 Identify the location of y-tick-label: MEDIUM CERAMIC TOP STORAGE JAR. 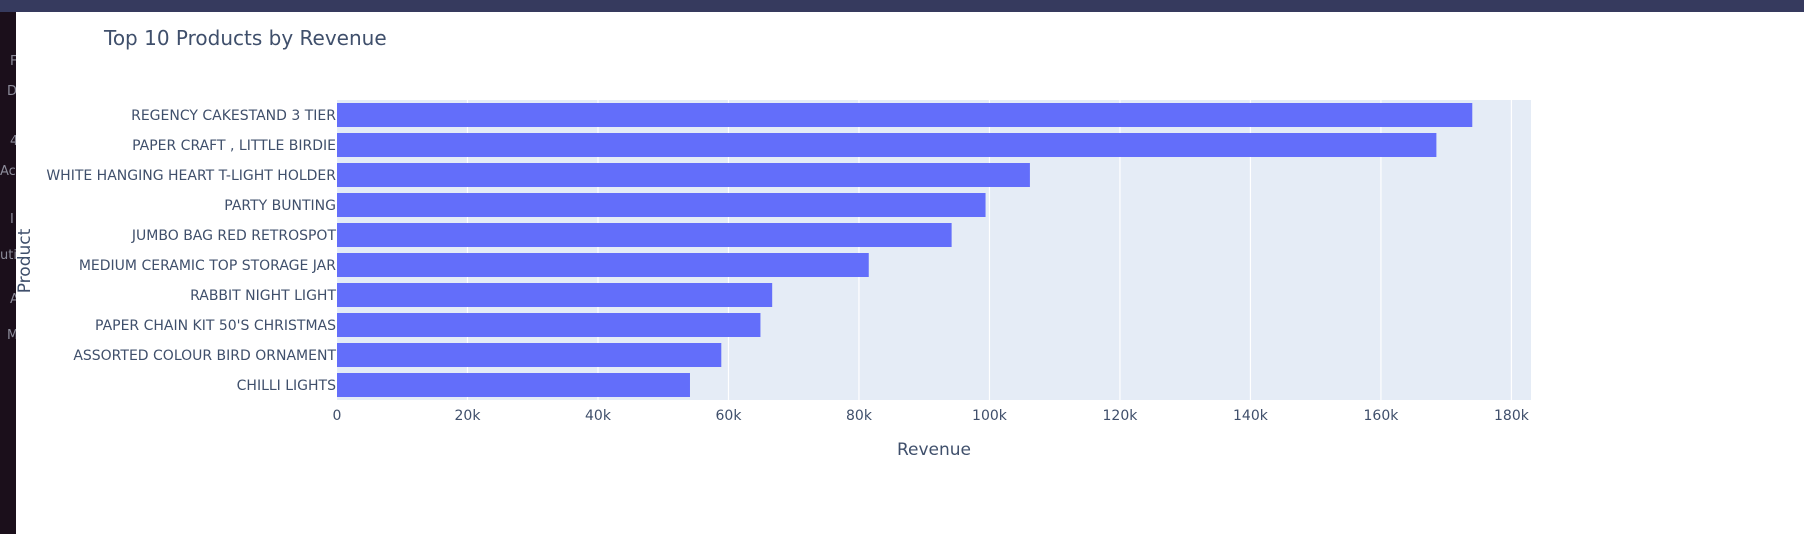
(207, 266).